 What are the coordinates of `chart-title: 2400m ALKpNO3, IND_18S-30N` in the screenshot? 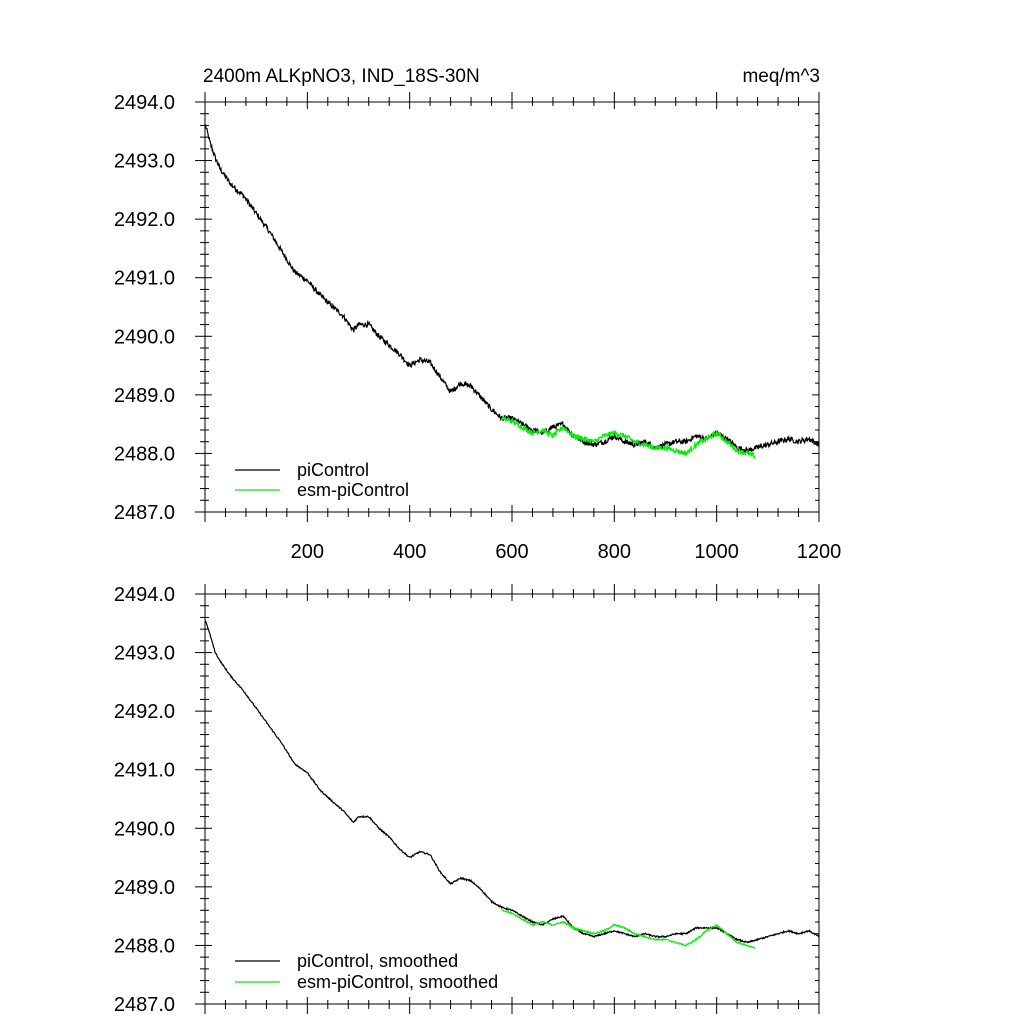 It's located at (341, 76).